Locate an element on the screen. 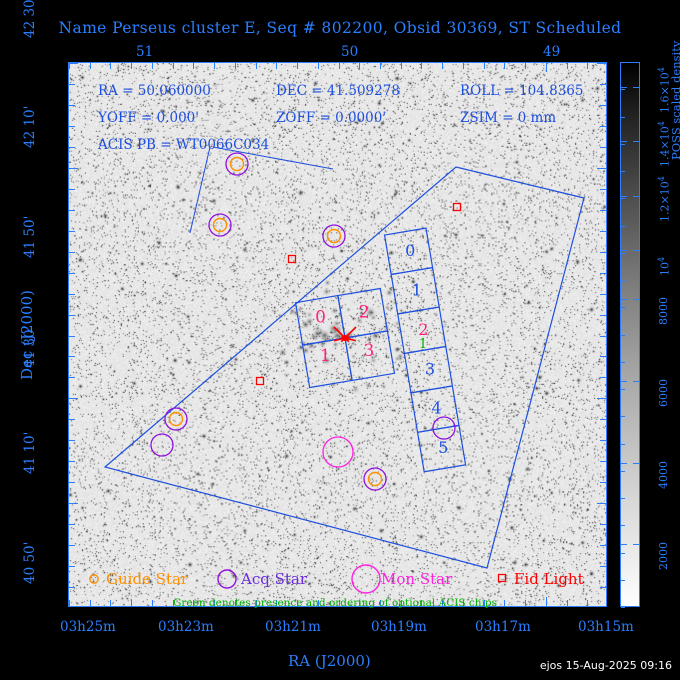 The height and width of the screenshot is (680, 680). acis-i-chip-label-3: 3 is located at coordinates (368, 351).